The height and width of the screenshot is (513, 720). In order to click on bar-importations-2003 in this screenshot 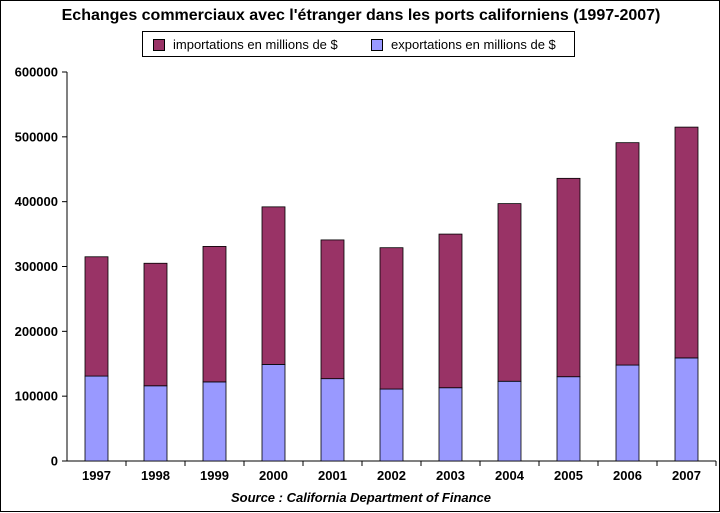, I will do `click(450, 311)`.